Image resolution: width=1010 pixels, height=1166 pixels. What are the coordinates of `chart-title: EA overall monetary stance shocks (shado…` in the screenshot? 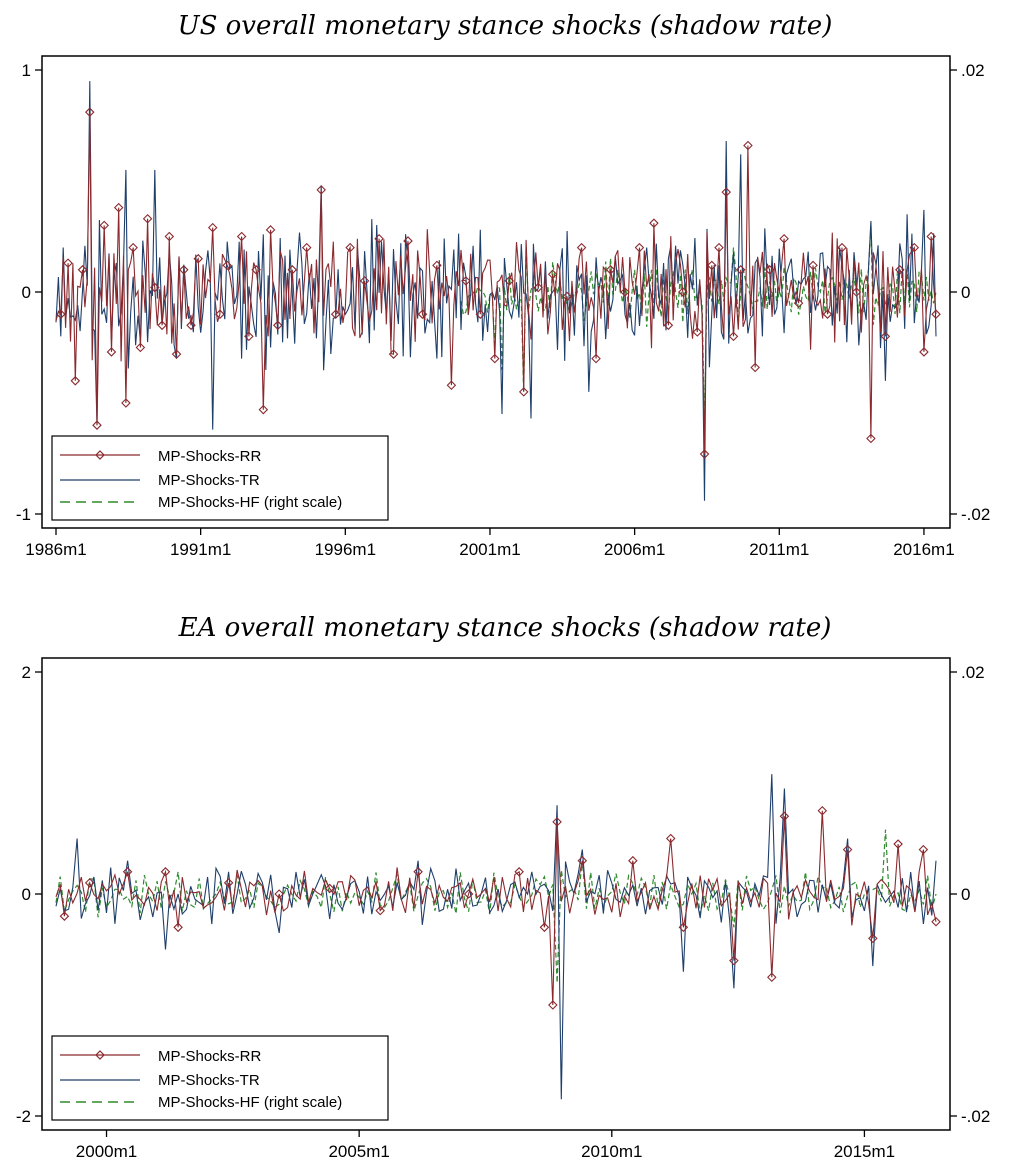 It's located at (505, 628).